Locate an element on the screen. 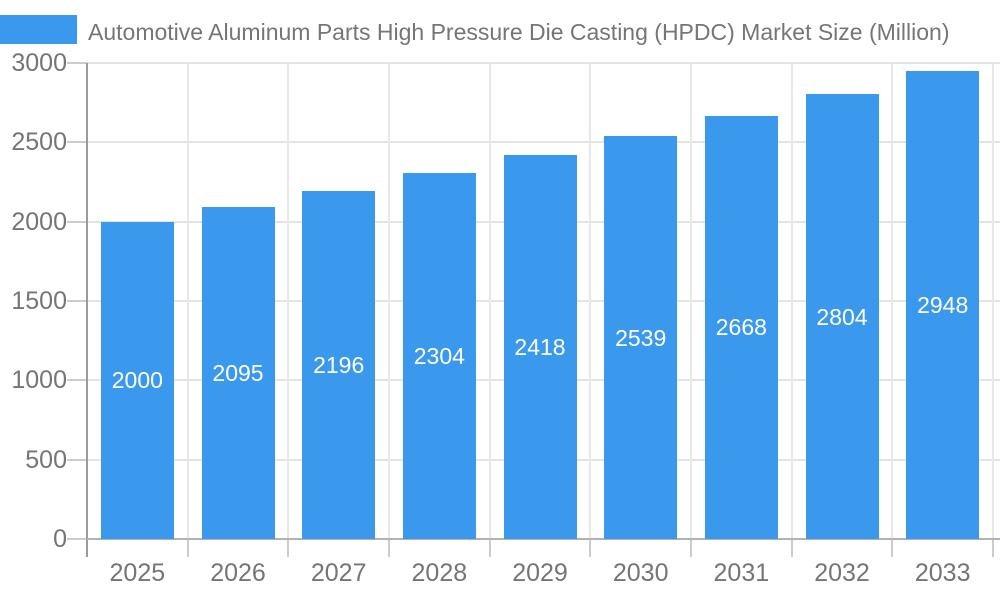  y-tick-label: 3000 is located at coordinates (39, 63).